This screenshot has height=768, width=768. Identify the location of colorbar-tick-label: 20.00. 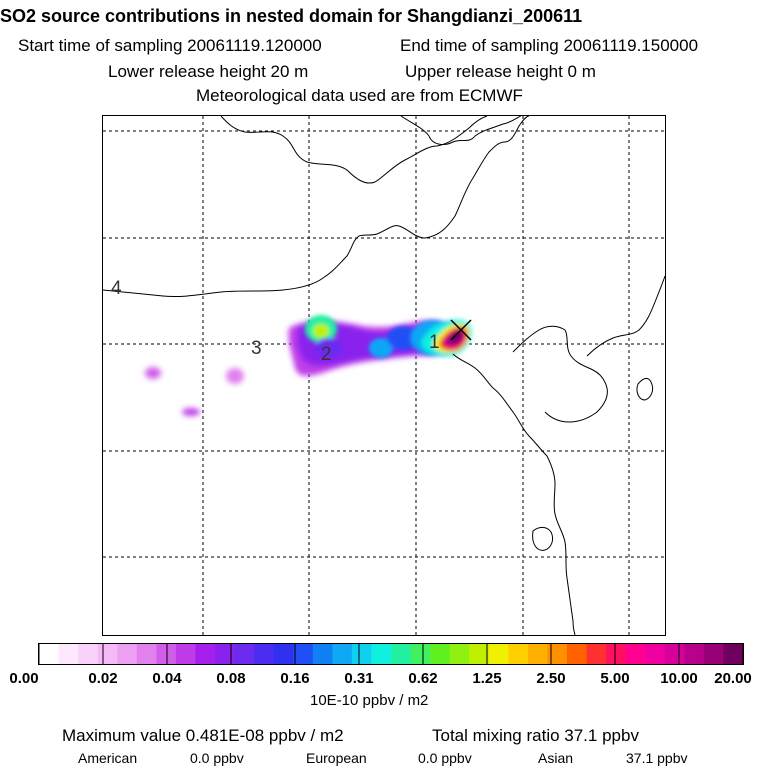
(733, 678).